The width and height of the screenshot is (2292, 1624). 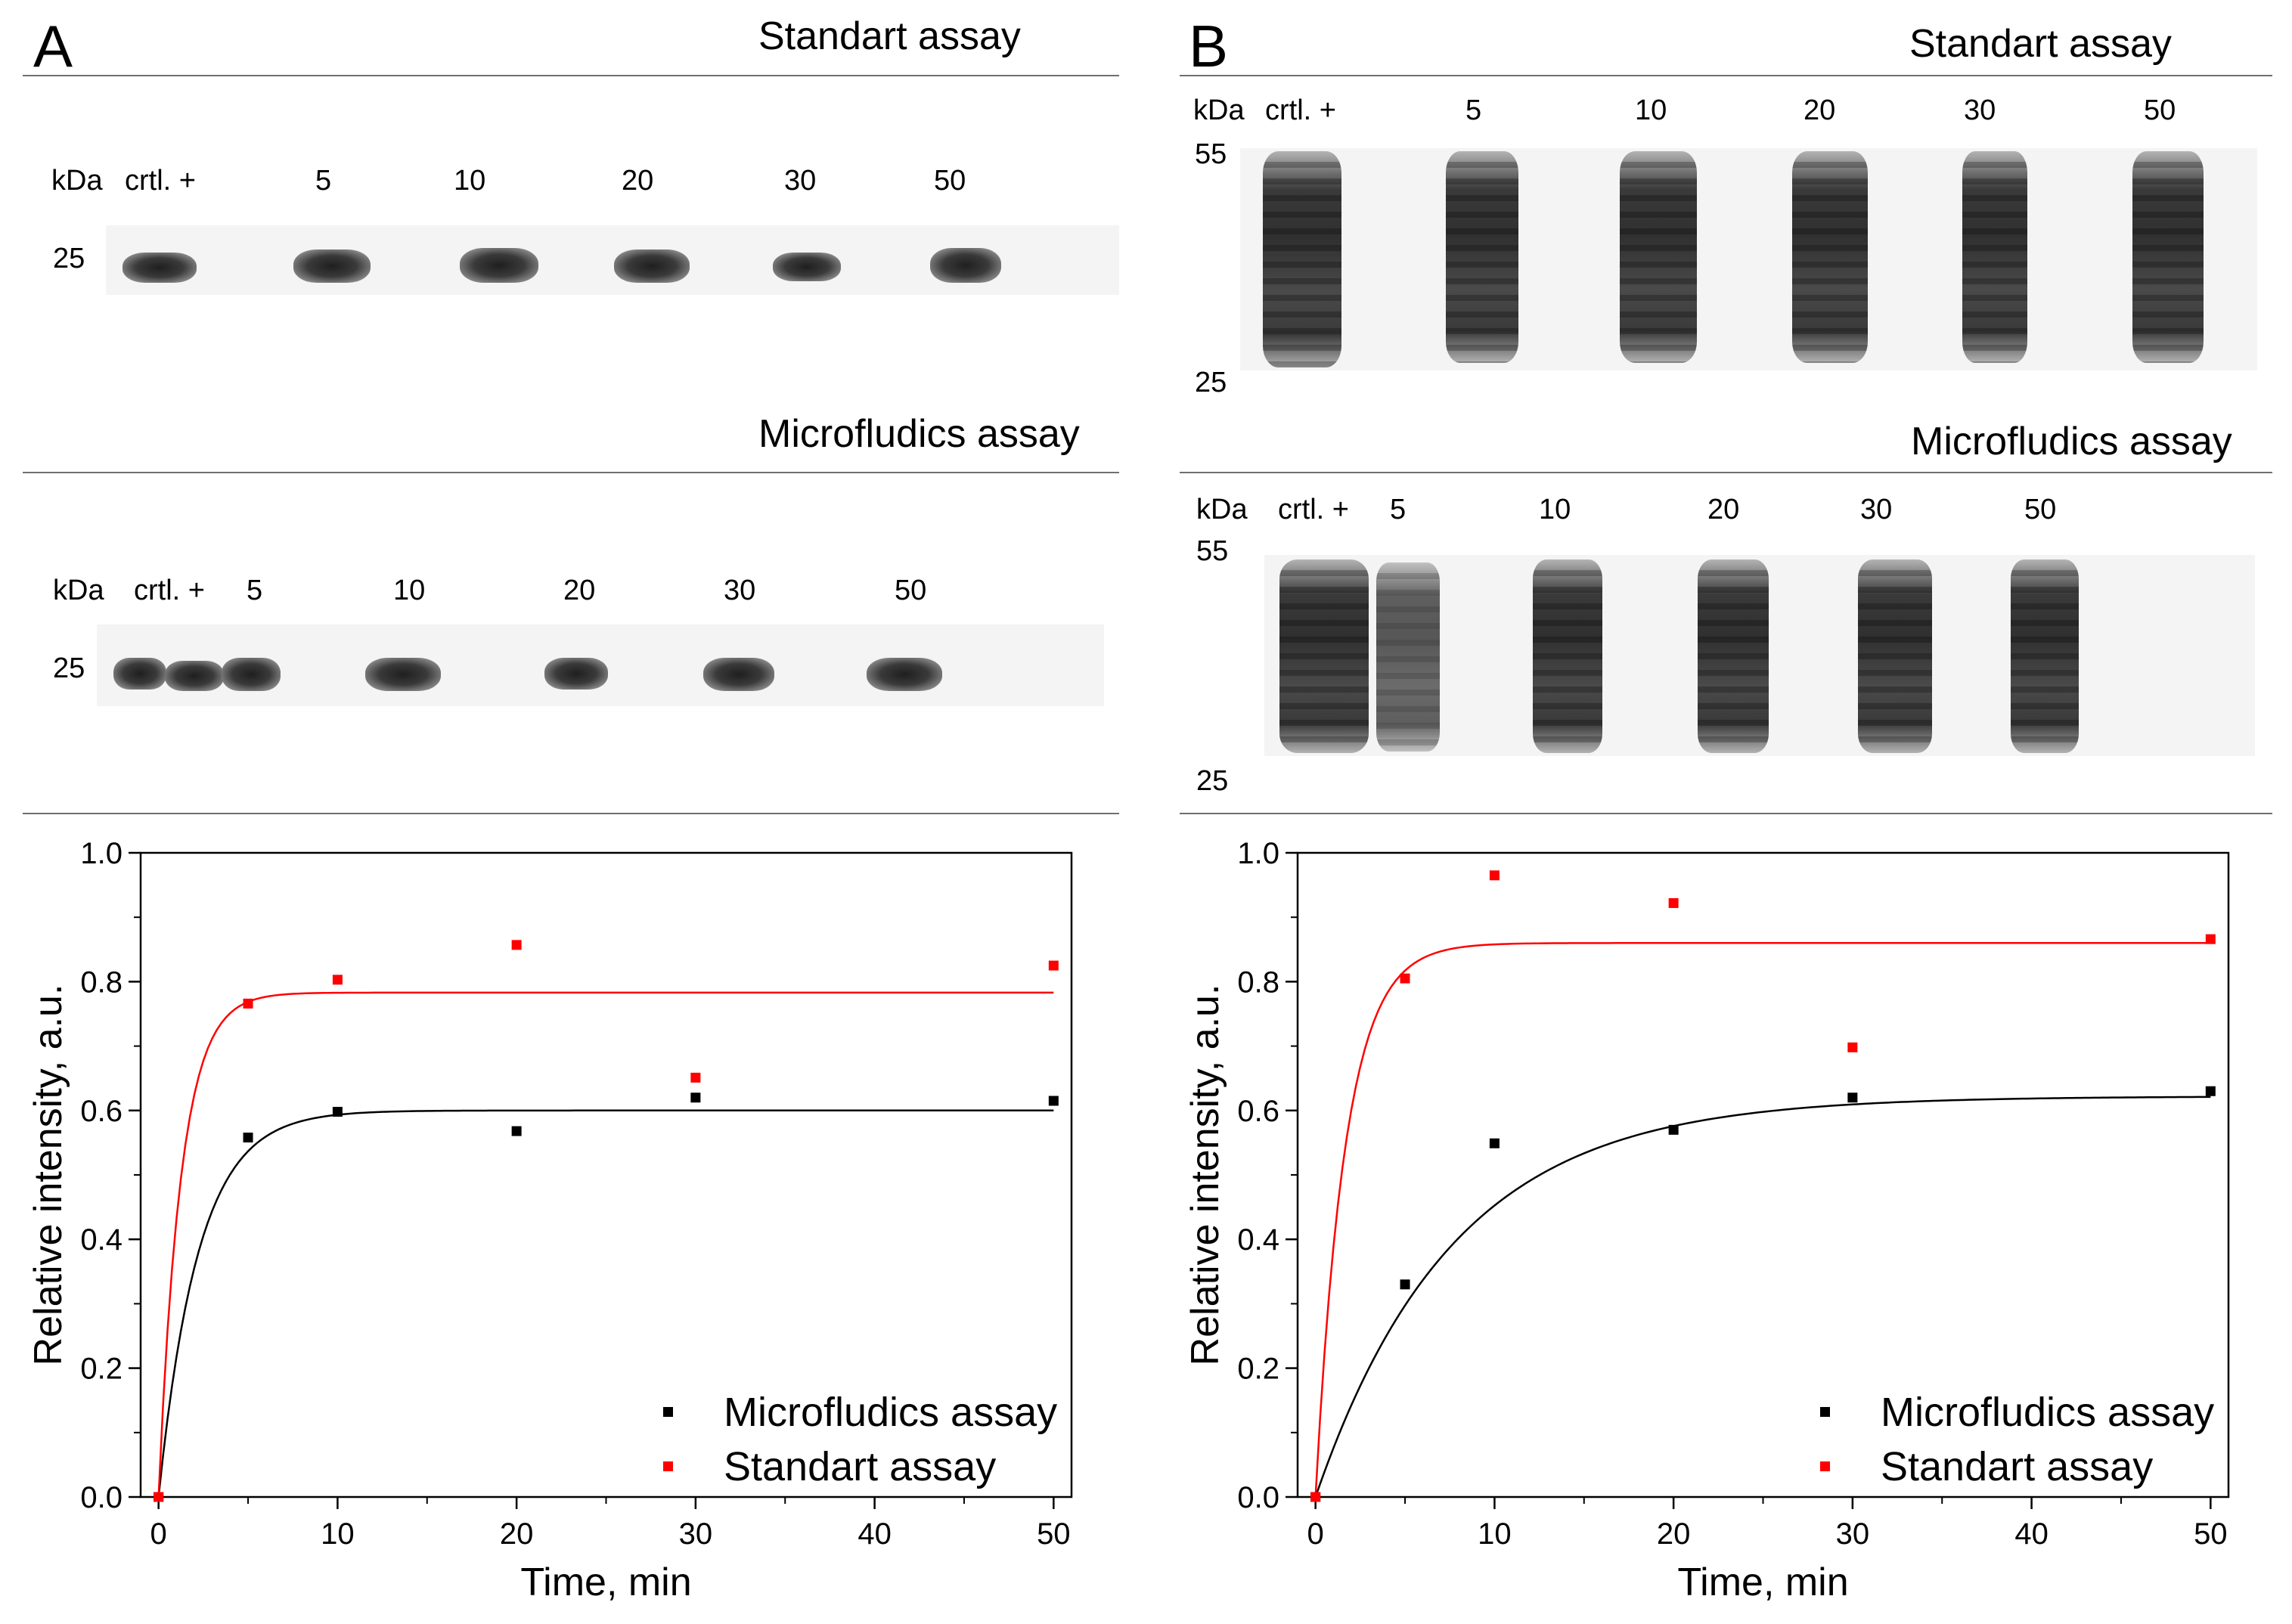 What do you see at coordinates (2071, 441) in the screenshot?
I see `panel-b-microfludics-title: Microfludics assay` at bounding box center [2071, 441].